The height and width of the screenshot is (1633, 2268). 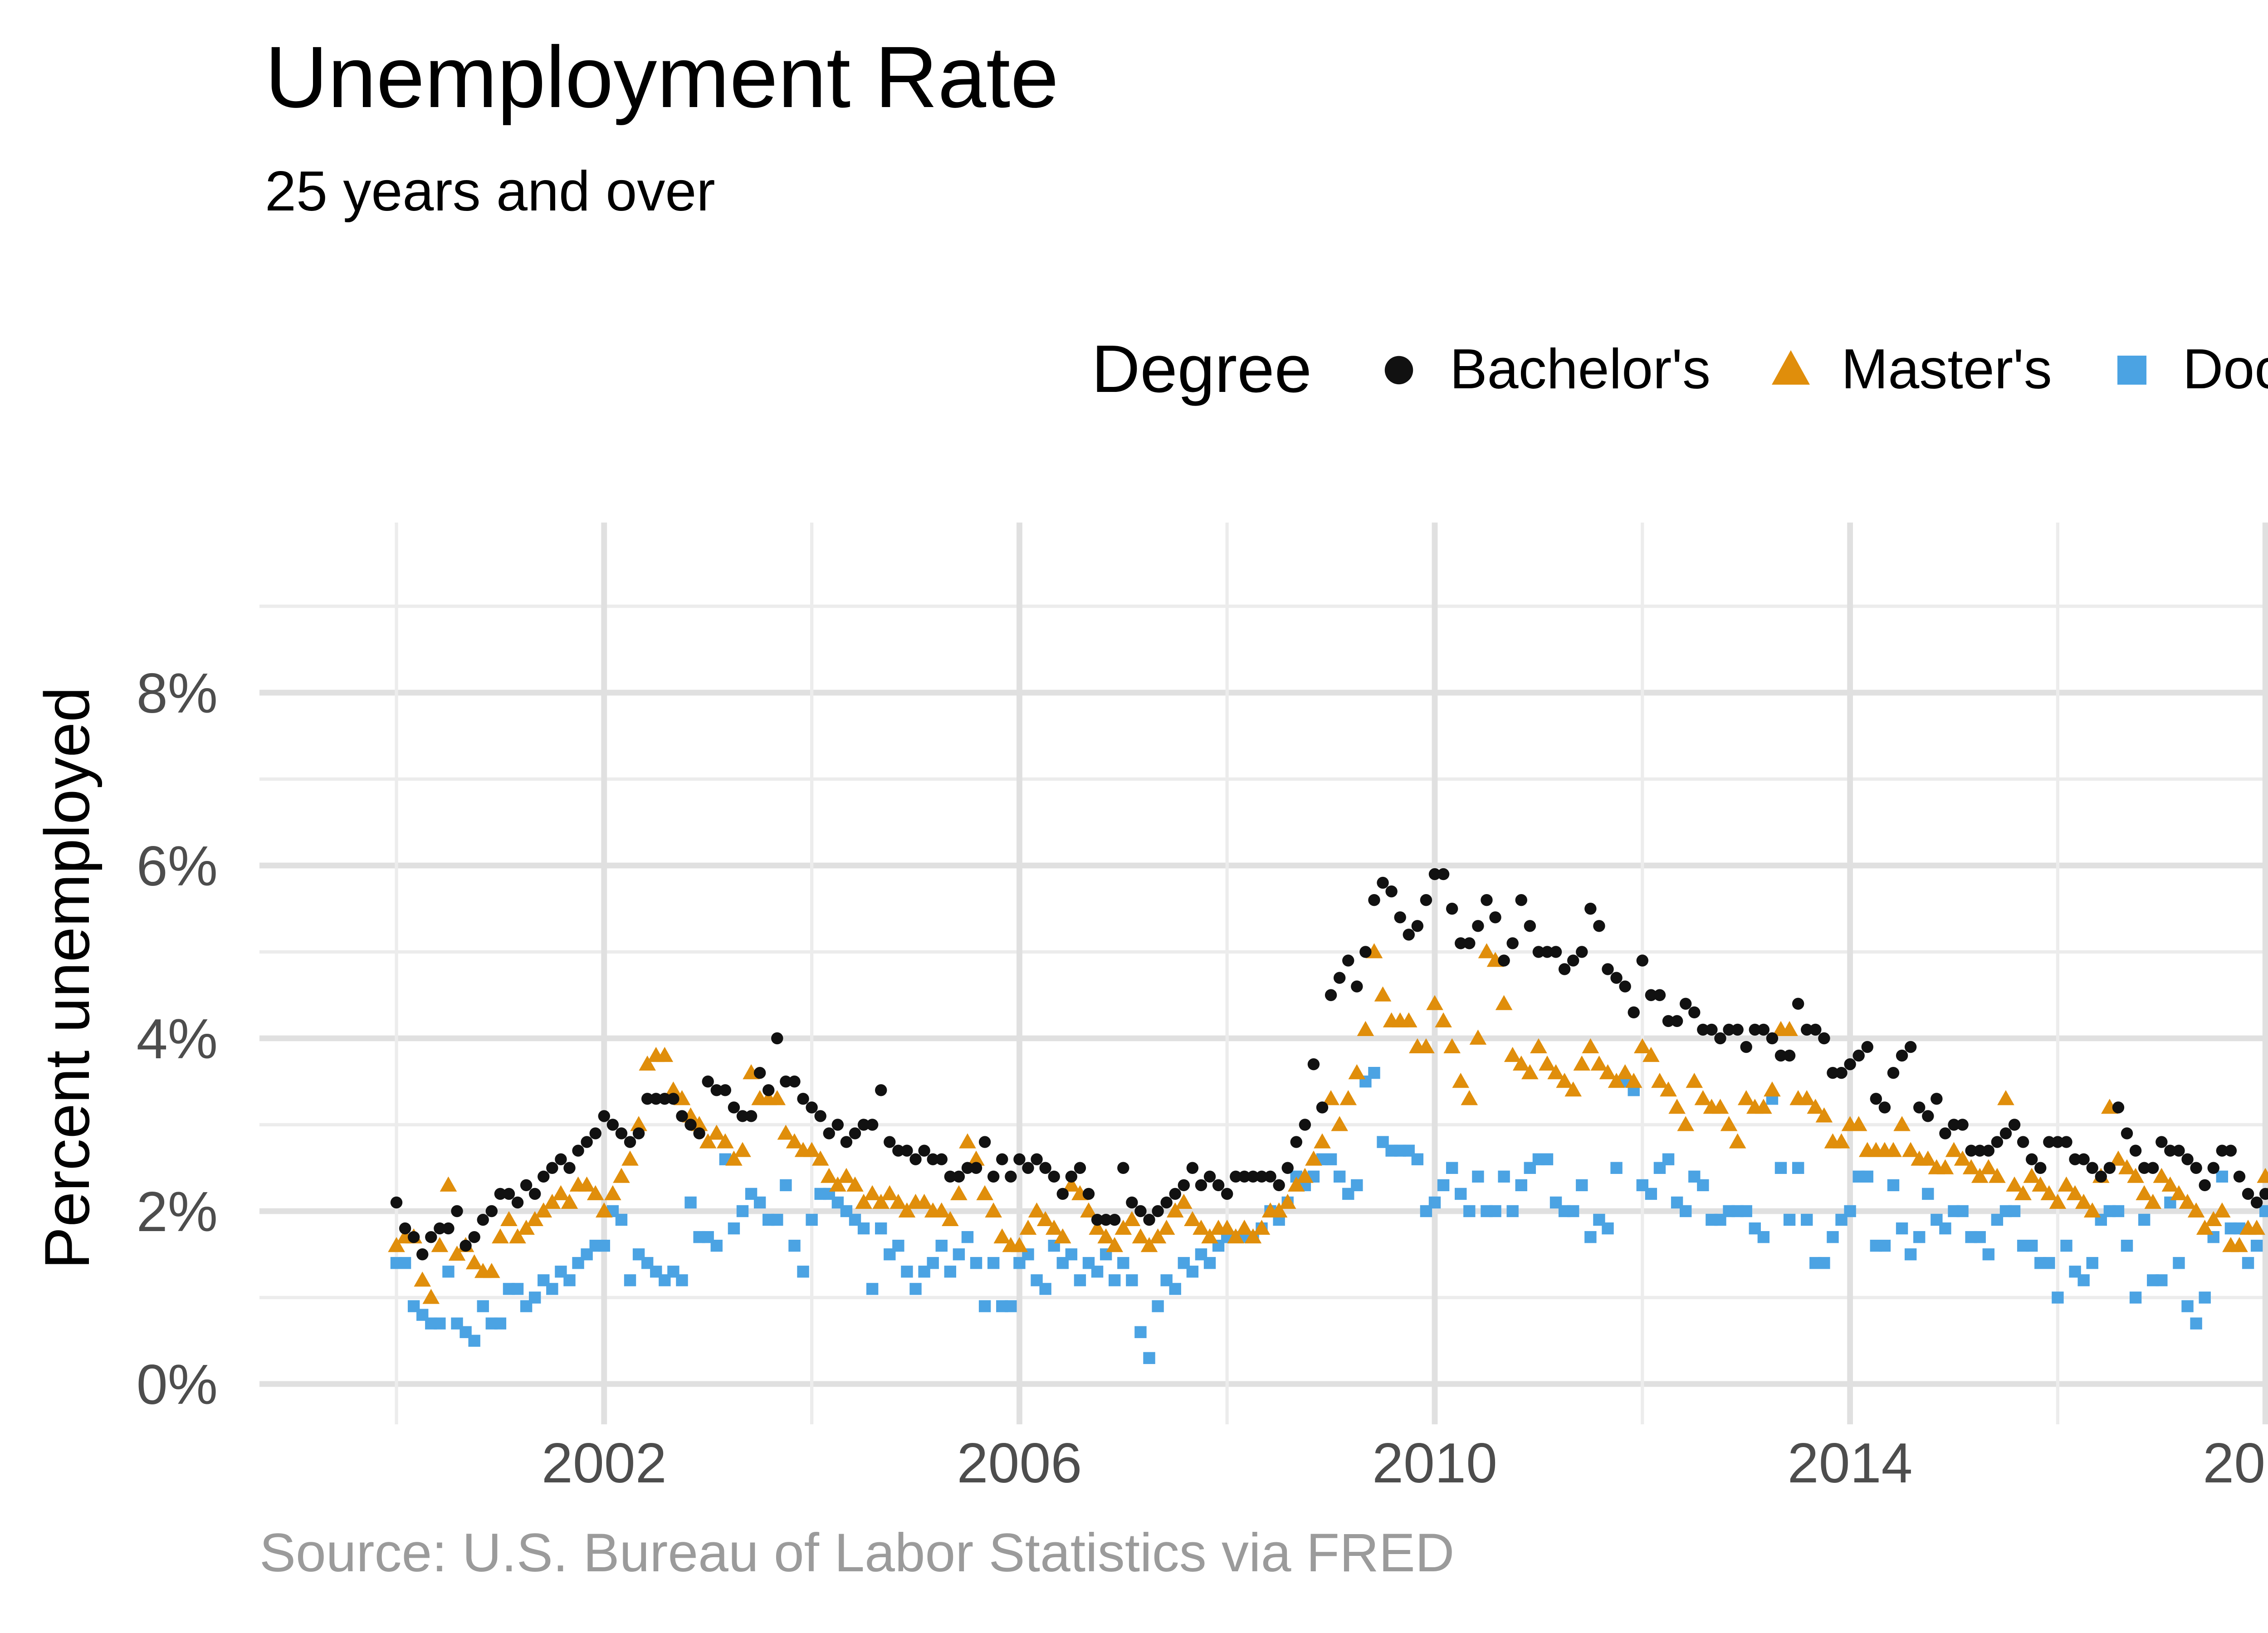 I want to click on x-tick-label: 2018, so click(x=2236, y=1463).